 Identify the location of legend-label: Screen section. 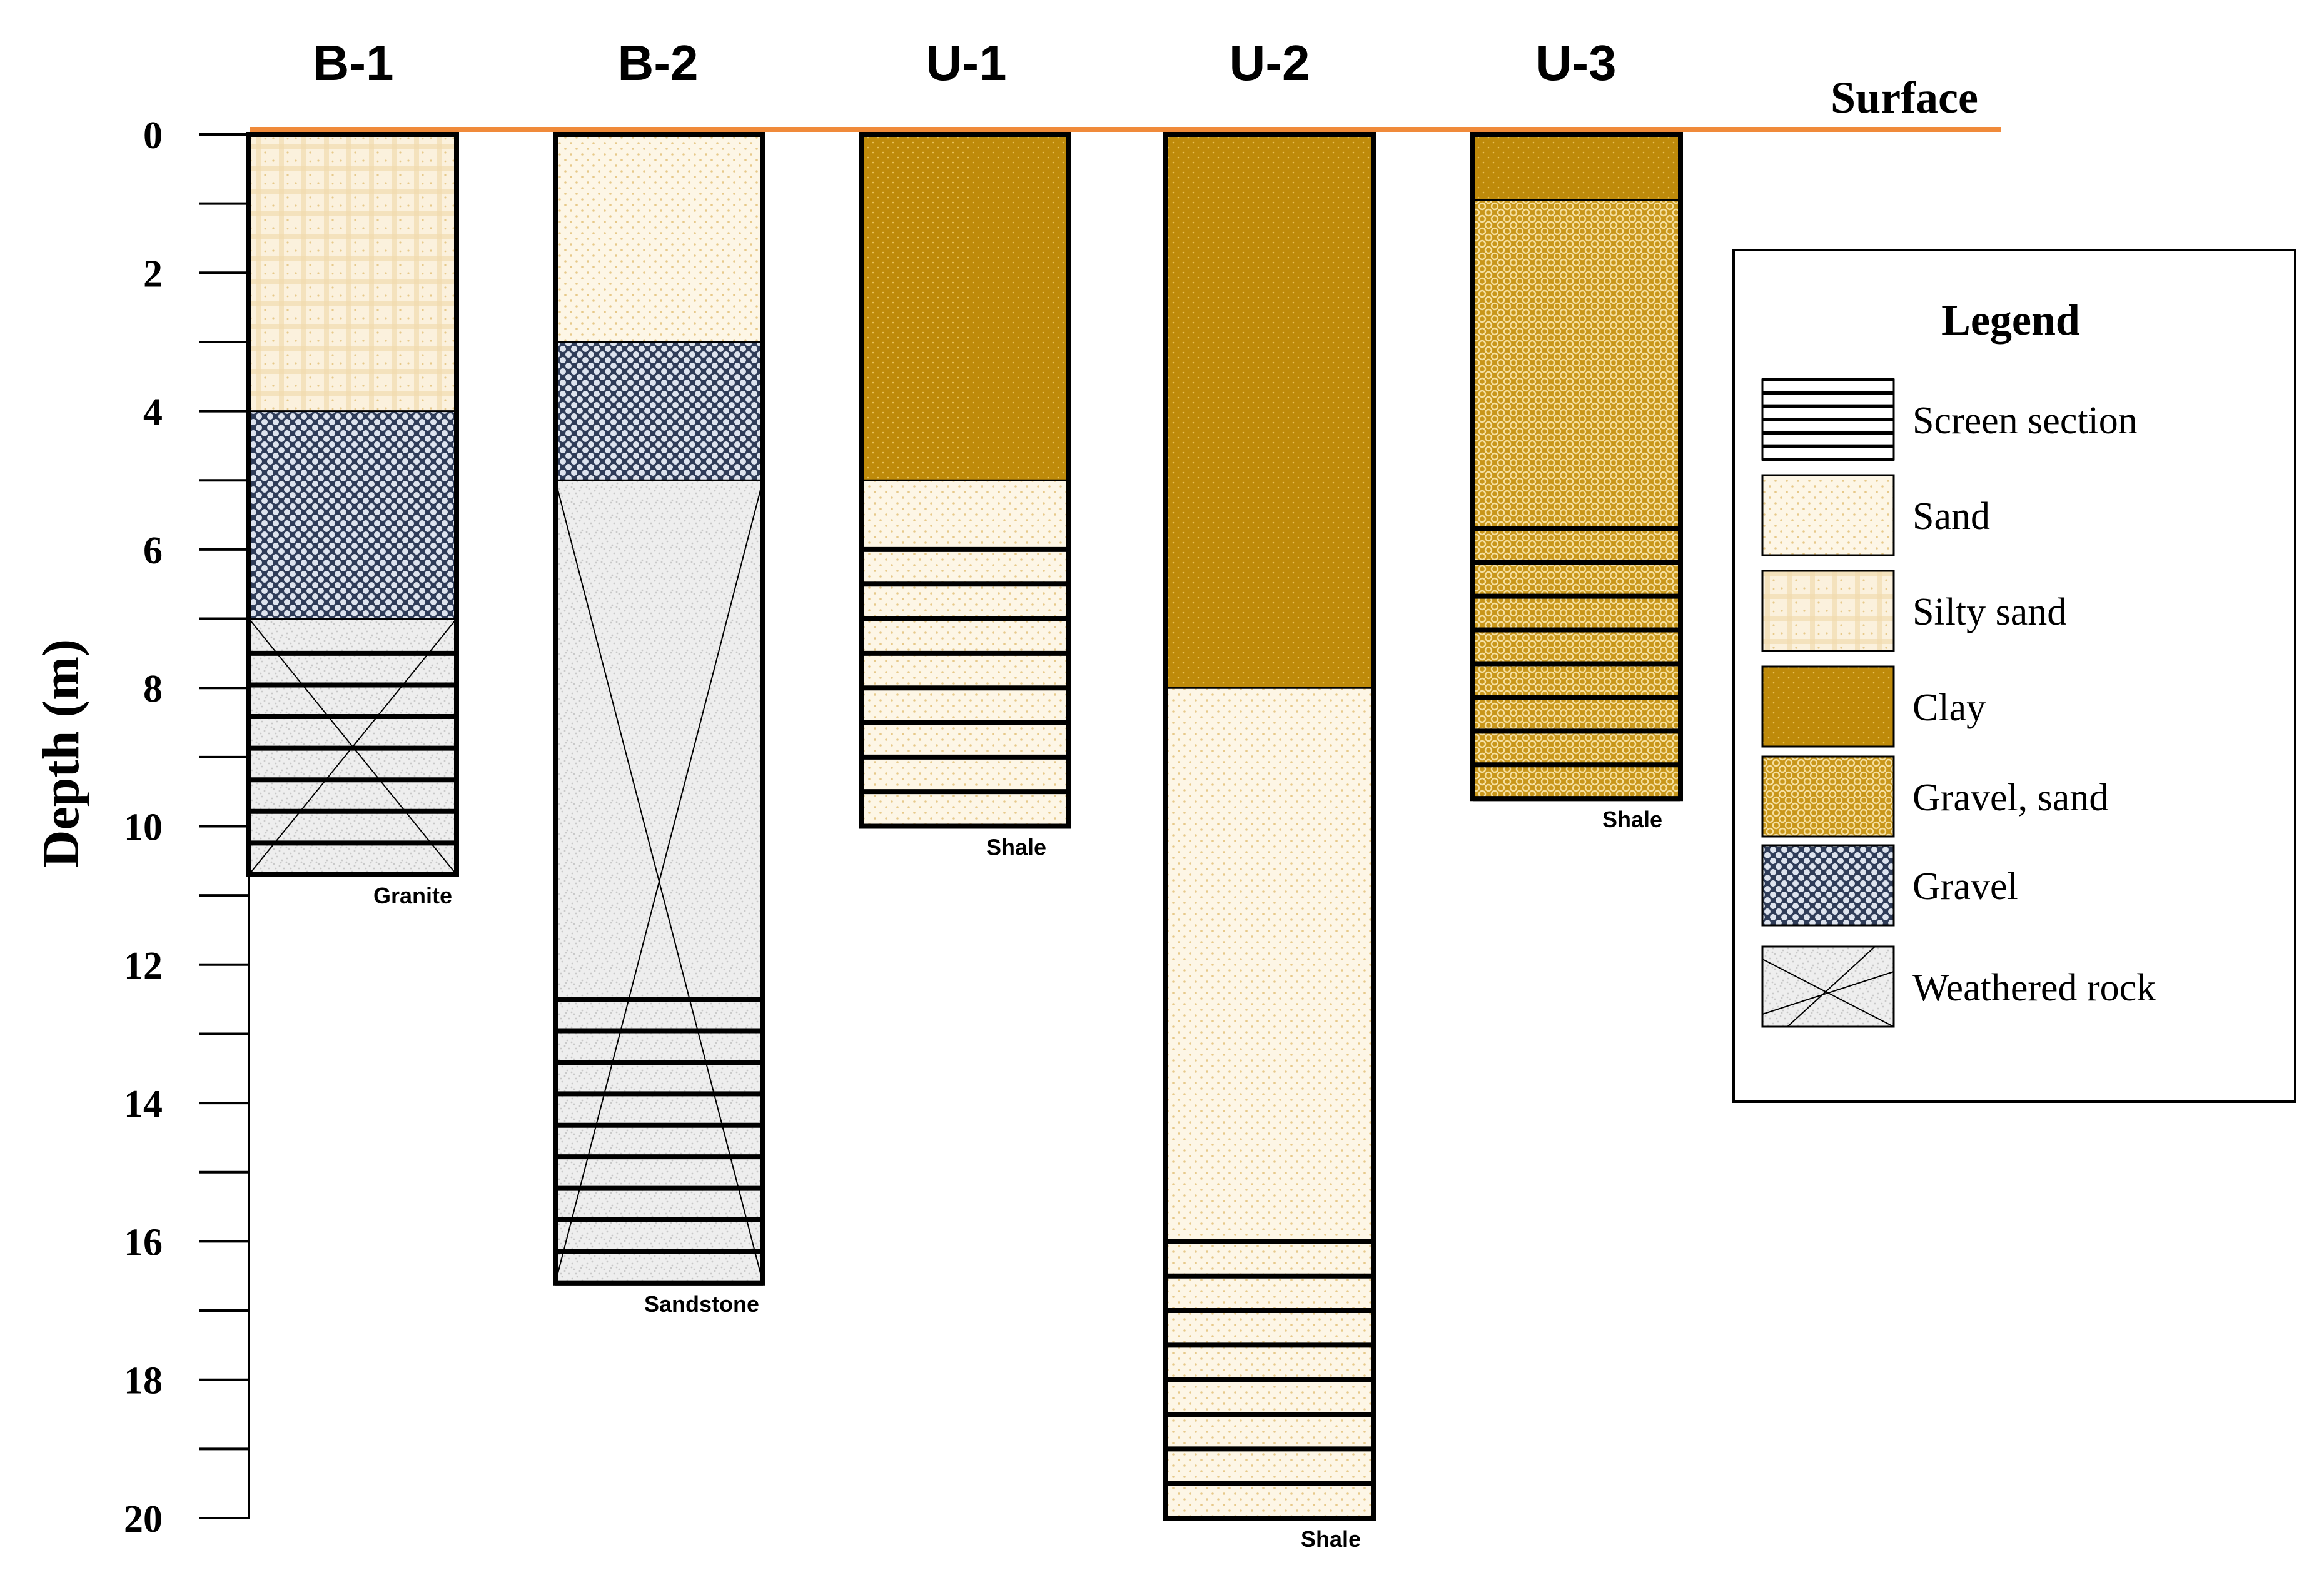
(2025, 421).